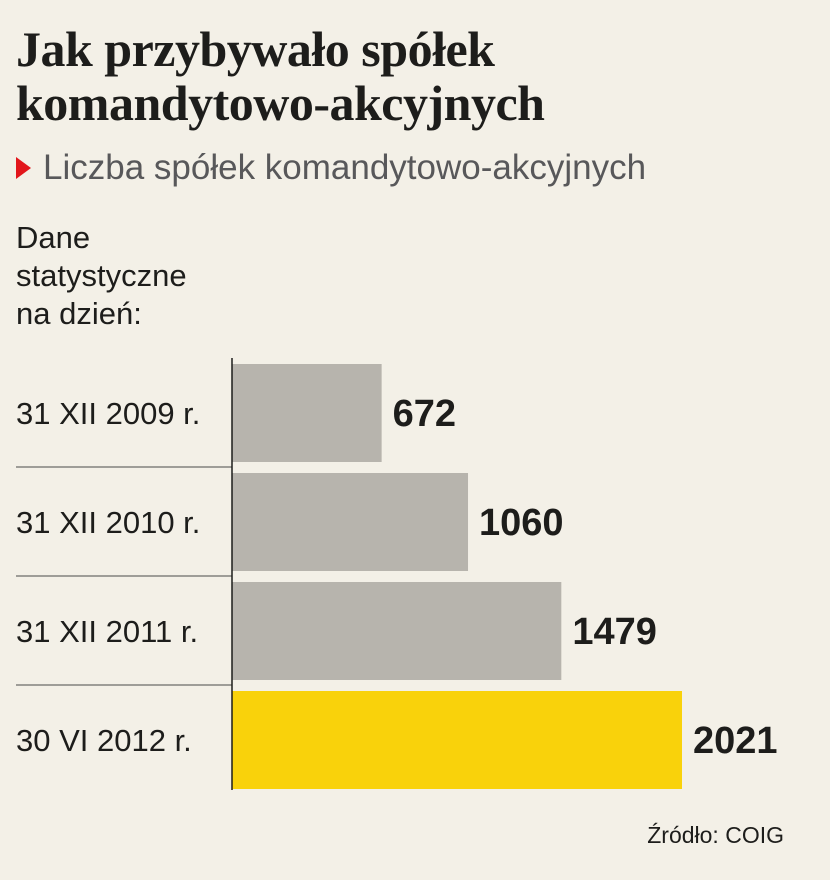  I want to click on chart-subtitle: Liczba spółek komandytowo-akcyjnych, so click(345, 167).